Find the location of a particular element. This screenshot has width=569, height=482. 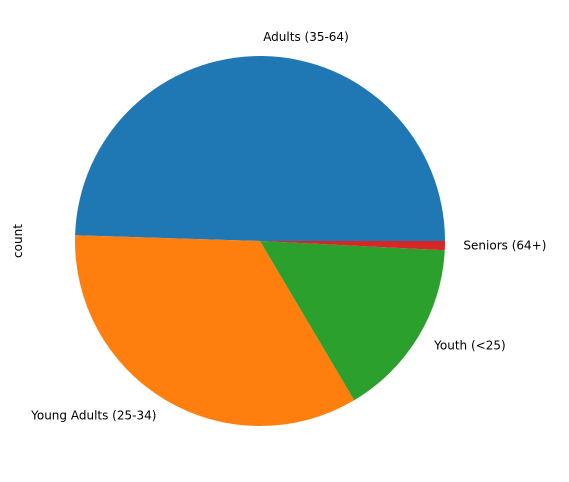

pie-label-young-adults-25-34: Young Adults (25-34) is located at coordinates (93, 416).